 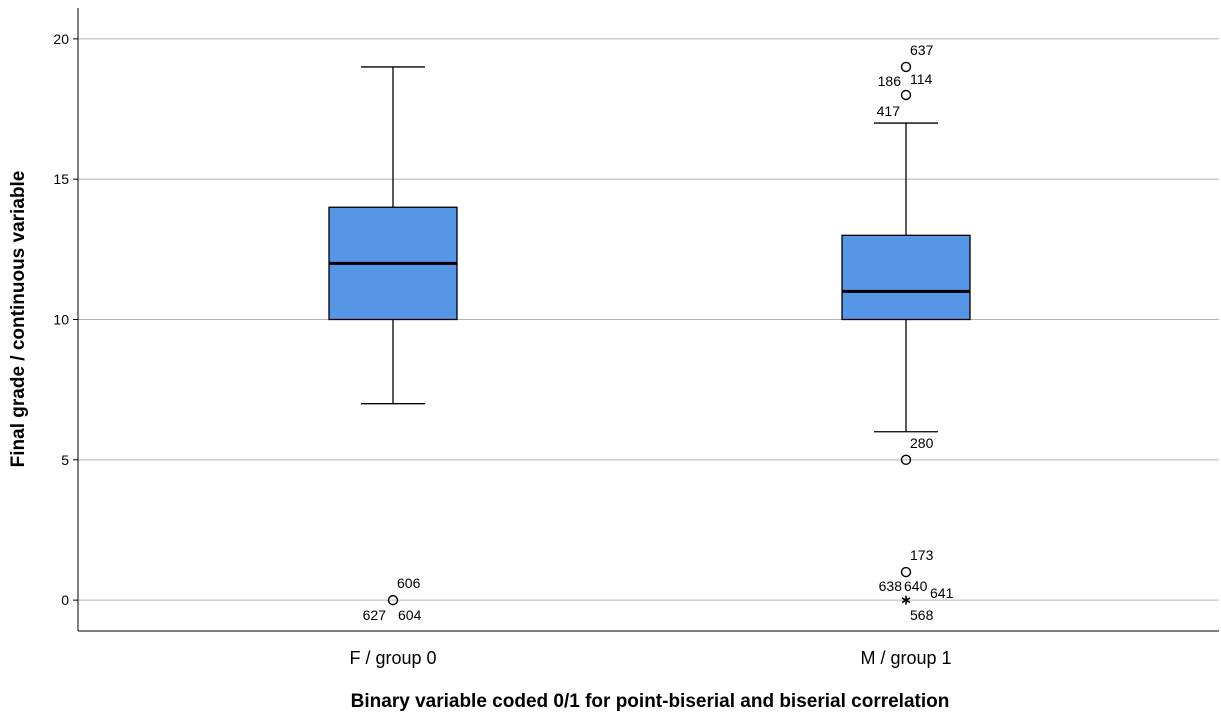 What do you see at coordinates (61, 320) in the screenshot?
I see `y-tick-label: 10` at bounding box center [61, 320].